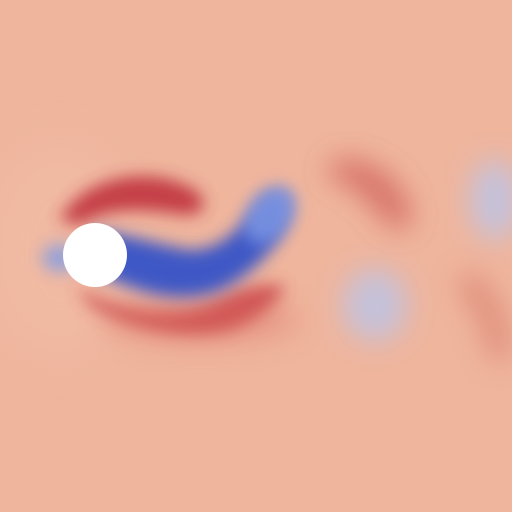 This screenshot has height=512, width=512. What do you see at coordinates (270, 215) in the screenshot?
I see `wake-tail` at bounding box center [270, 215].